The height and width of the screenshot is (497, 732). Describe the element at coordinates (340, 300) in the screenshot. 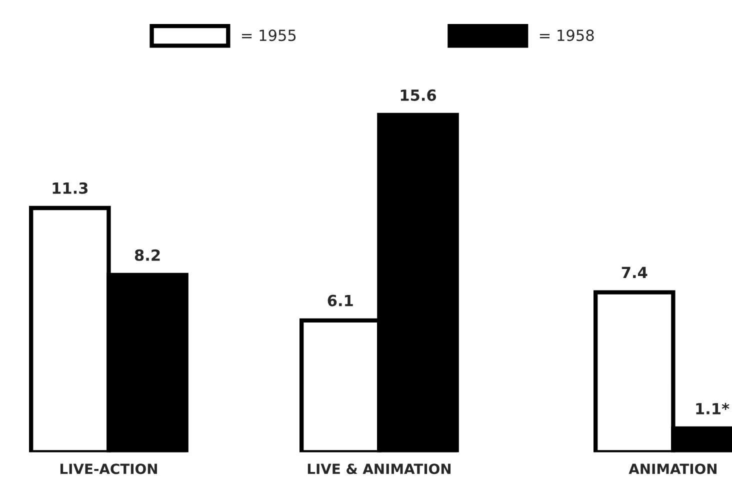

I see `data-label: 6.1` at that location.